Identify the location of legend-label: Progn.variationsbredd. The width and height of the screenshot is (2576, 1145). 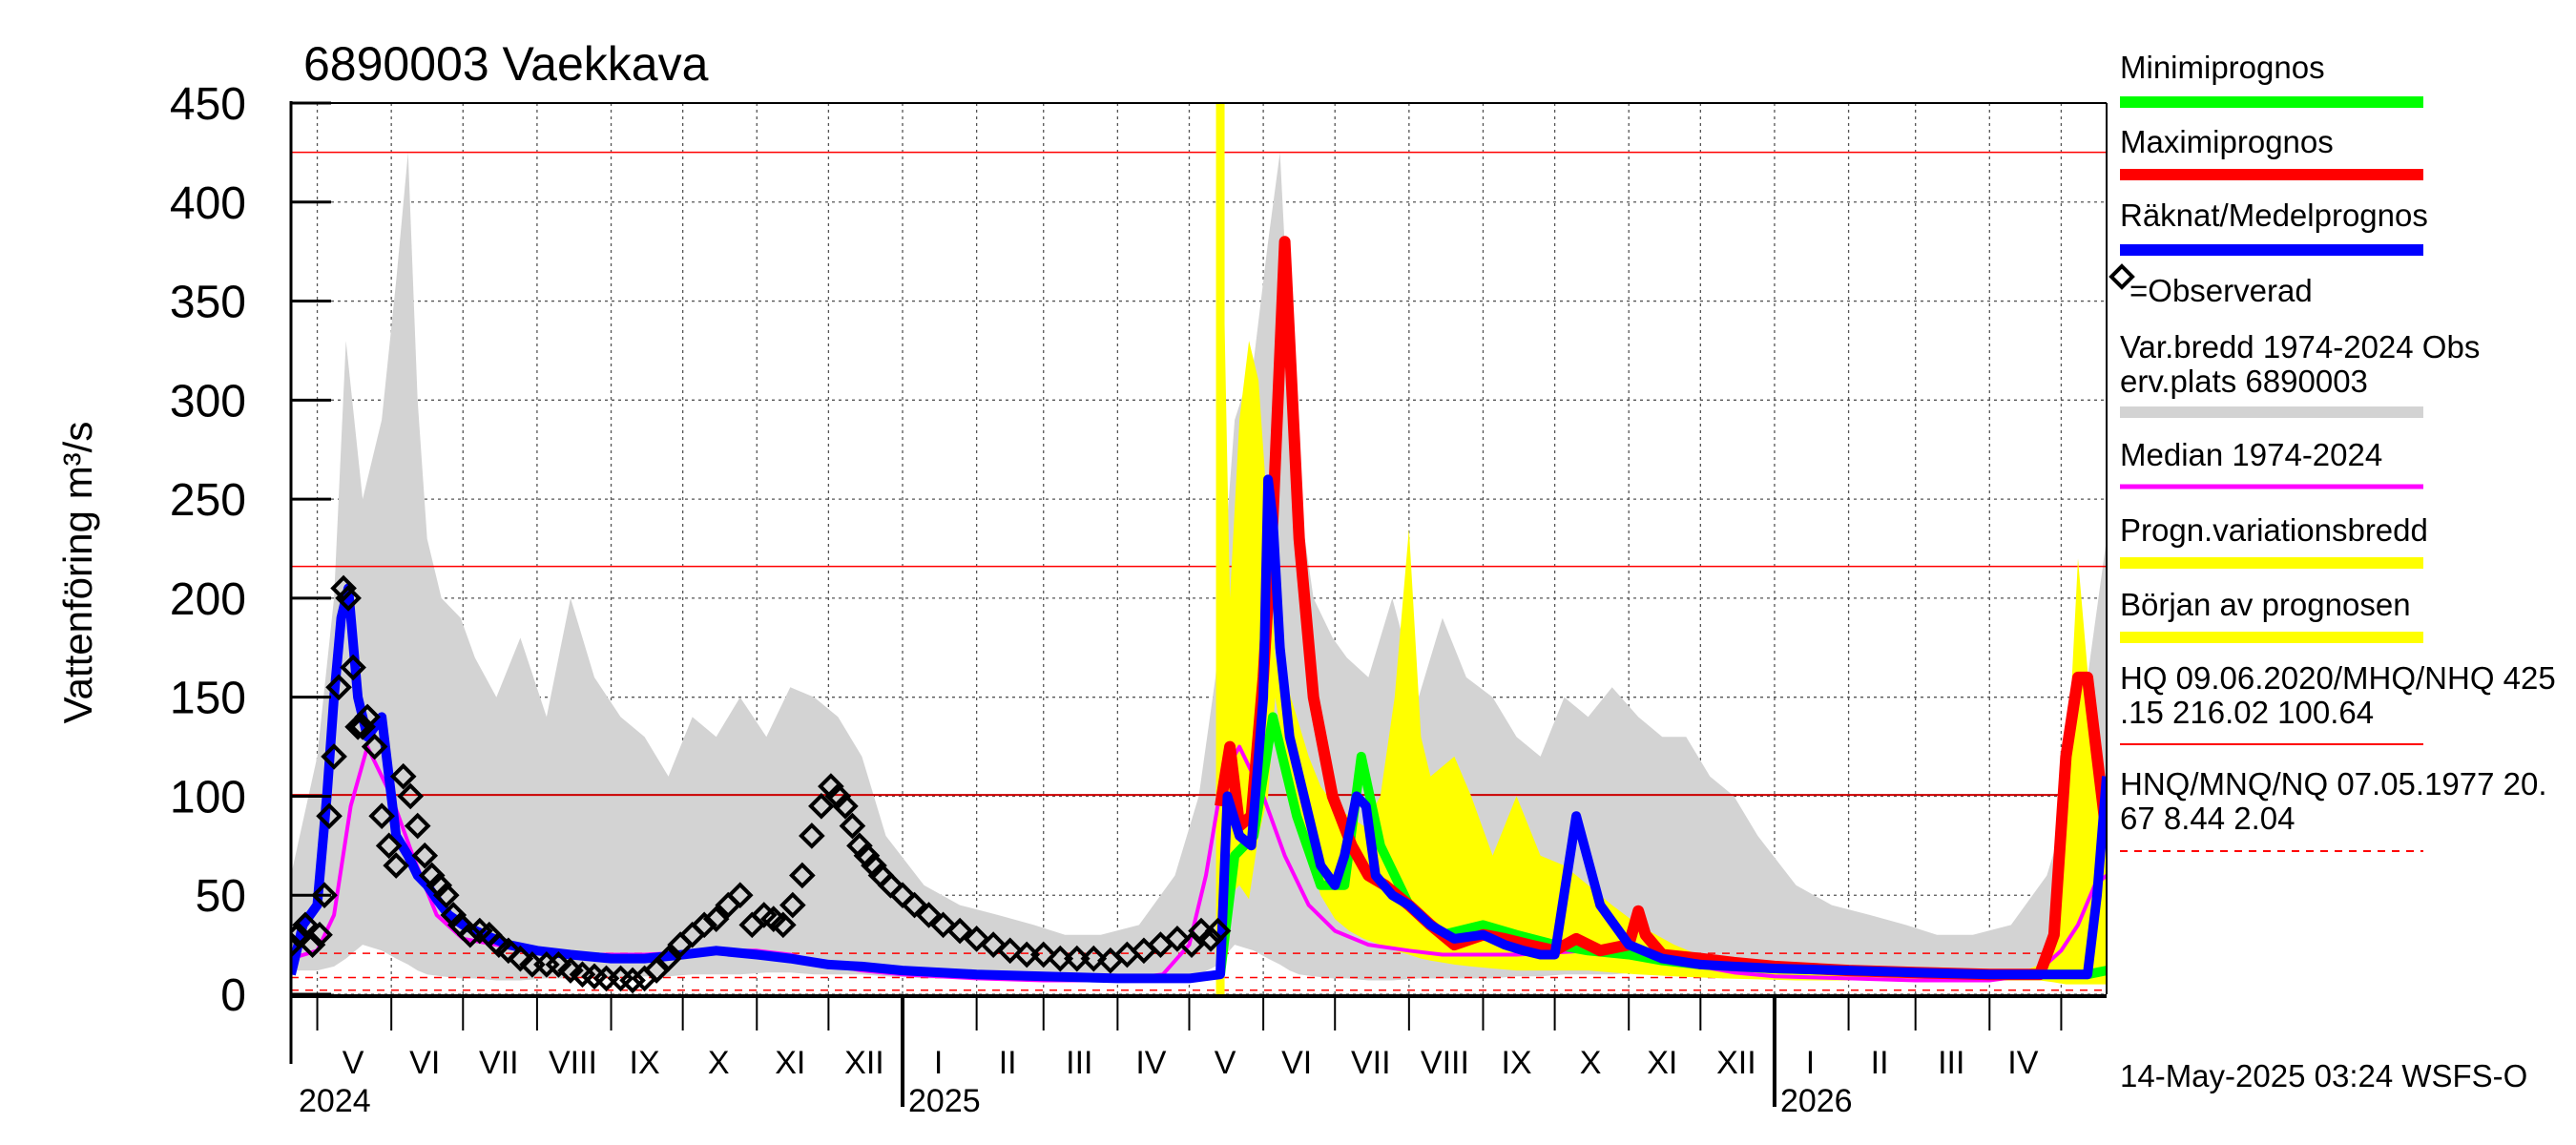
(2274, 530).